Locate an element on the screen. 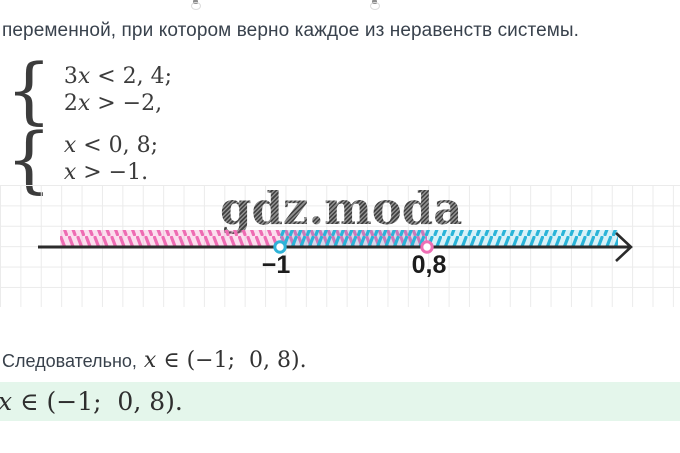 The height and width of the screenshot is (453, 680). blue-hatch-region-x-gt--1 is located at coordinates (449, 238).